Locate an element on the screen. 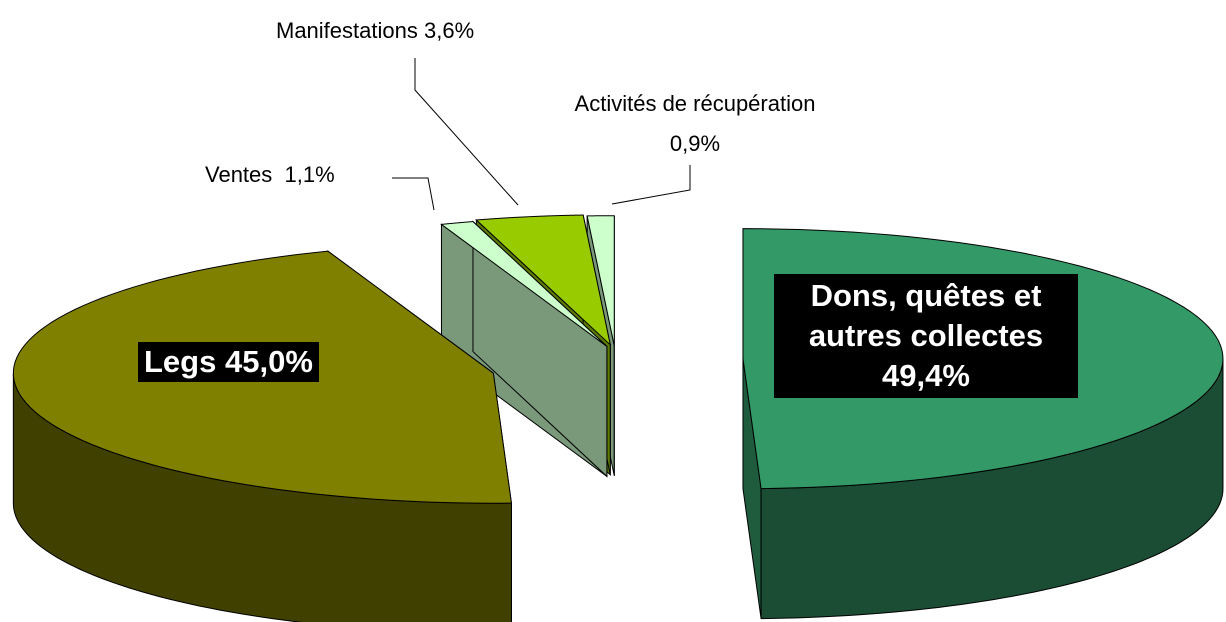 This screenshot has width=1226, height=622. category-label: Ventes is located at coordinates (239, 174).